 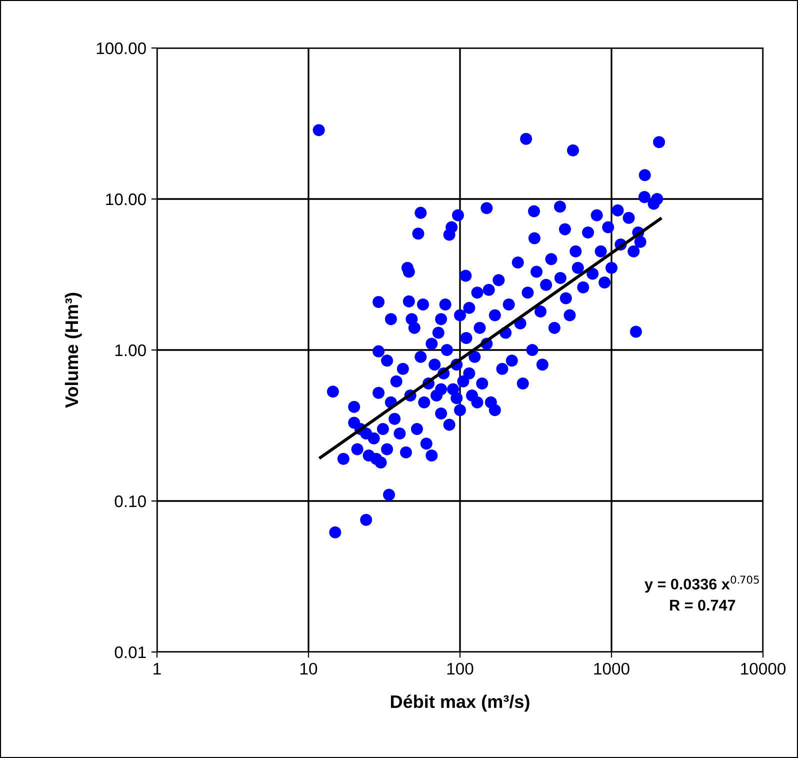 What do you see at coordinates (701, 593) in the screenshot?
I see `text: y = 0.0336 x$^{0.705}$ R = 0.747` at bounding box center [701, 593].